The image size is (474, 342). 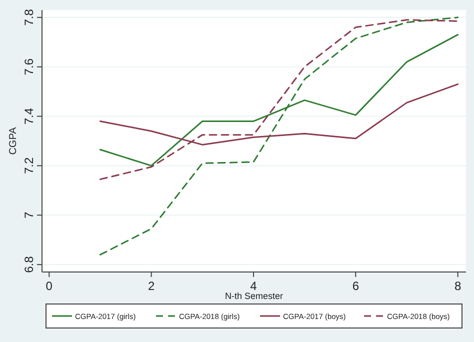 What do you see at coordinates (29, 116) in the screenshot?
I see `y-tick-label: 7.4` at bounding box center [29, 116].